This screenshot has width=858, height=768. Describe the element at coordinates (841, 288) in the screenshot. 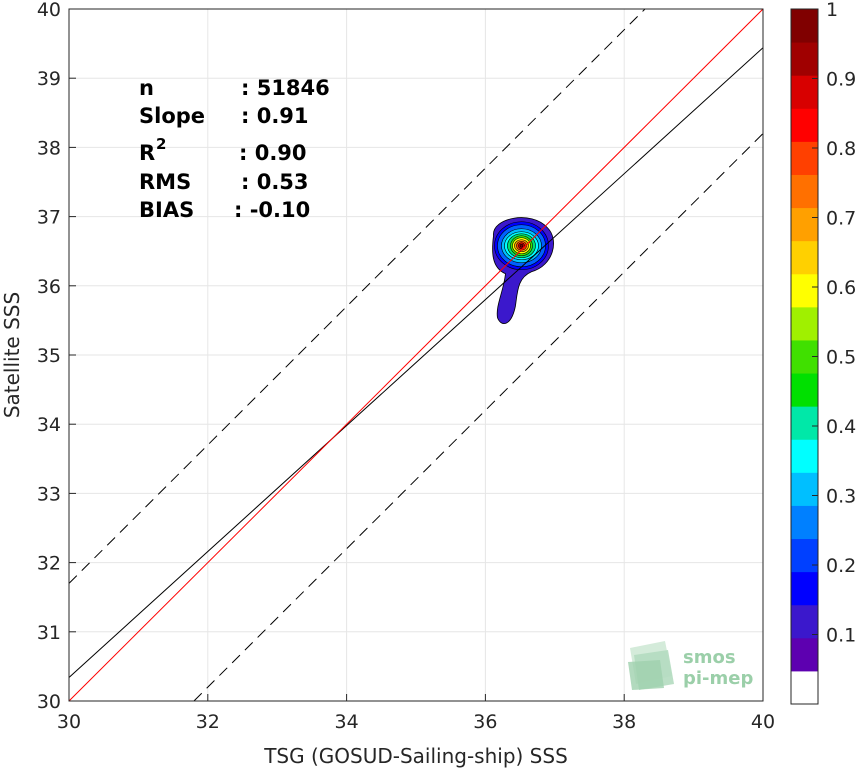

I see `colorbar-tick-label: 0.6` at that location.